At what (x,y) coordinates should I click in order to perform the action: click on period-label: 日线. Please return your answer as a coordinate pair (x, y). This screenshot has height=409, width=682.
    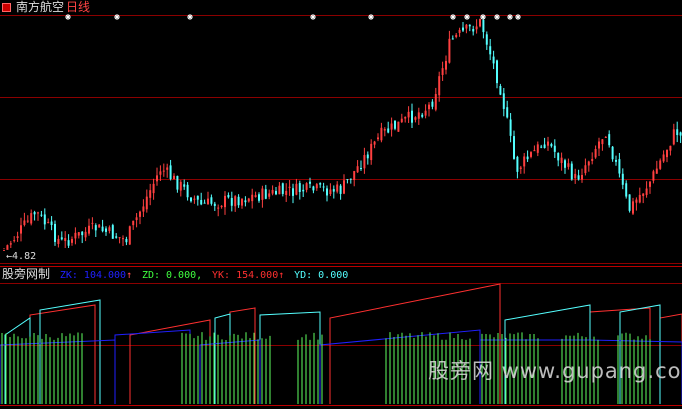
    Looking at the image, I should click on (78, 7).